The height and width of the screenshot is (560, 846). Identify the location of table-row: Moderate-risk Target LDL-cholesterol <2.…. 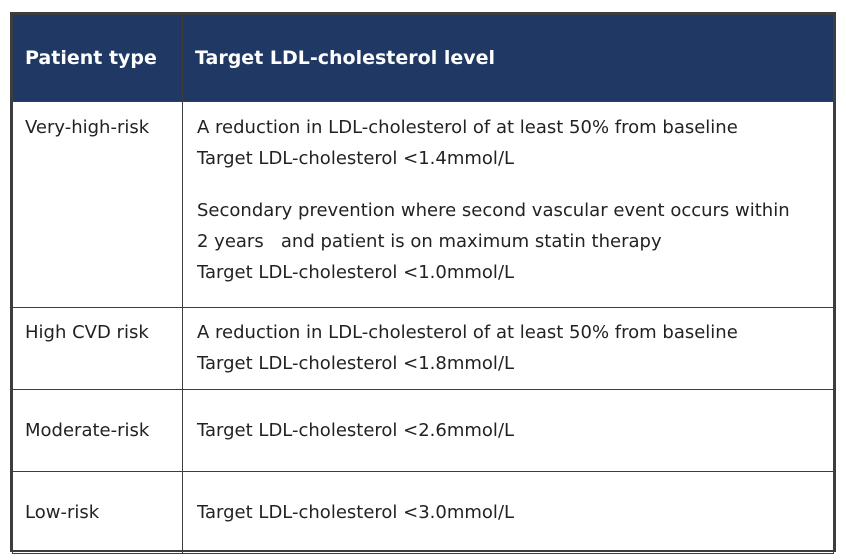
(423, 430).